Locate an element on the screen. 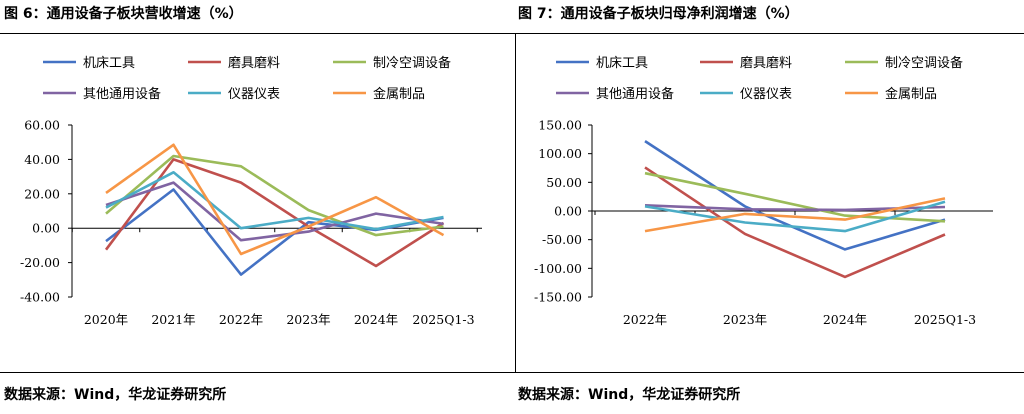 The height and width of the screenshot is (414, 1024). left-y-tick-label: -20.00 is located at coordinates (40, 262).